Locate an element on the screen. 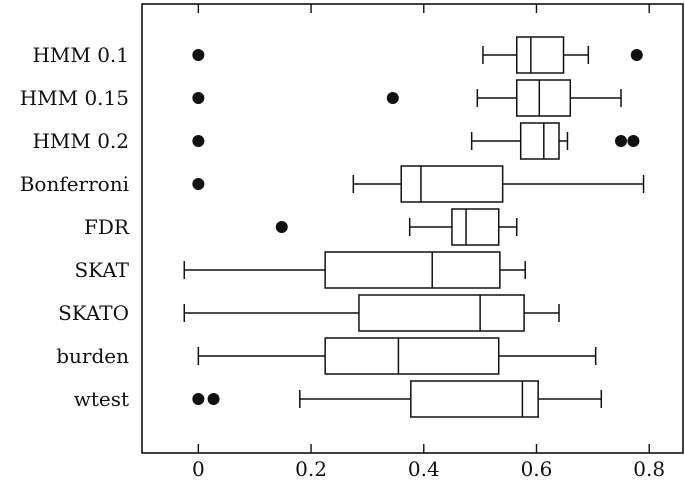 Image resolution: width=685 pixels, height=482 pixels. category-label: HMM 0.15 is located at coordinates (74, 98).